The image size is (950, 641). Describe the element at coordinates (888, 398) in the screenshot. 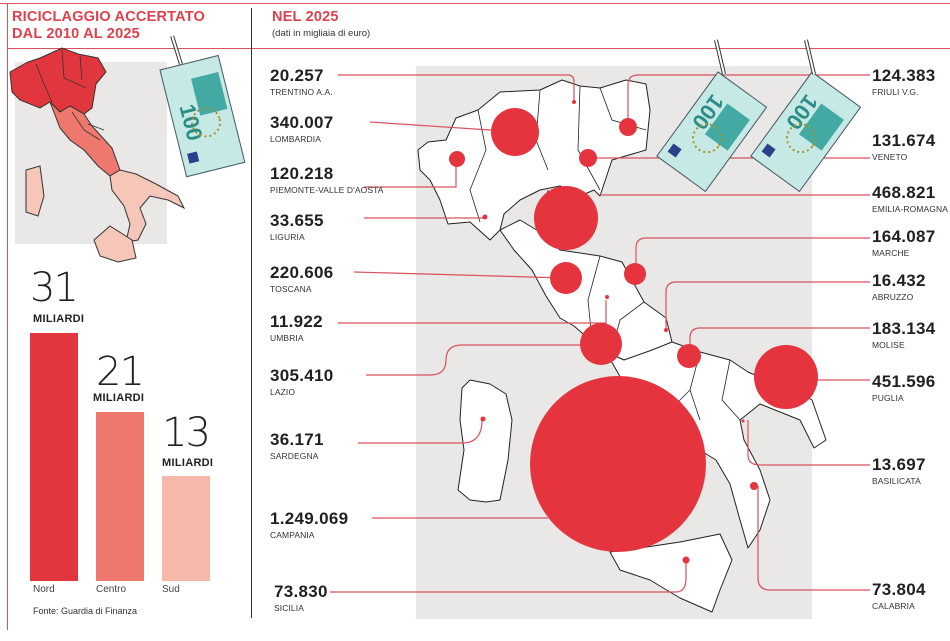

I see `region-puglia: PUGLIA` at that location.